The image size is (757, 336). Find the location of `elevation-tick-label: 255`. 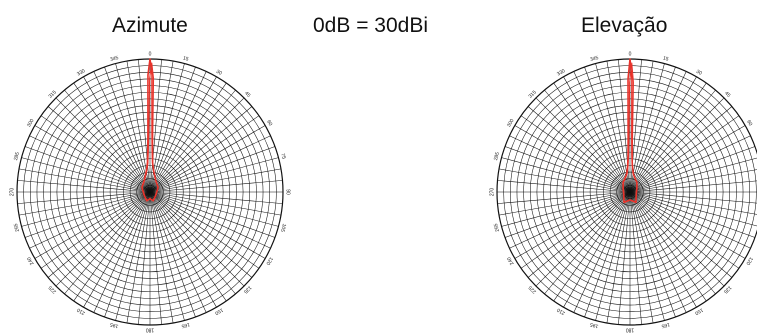

elevation-tick-label: 255 is located at coordinates (497, 228).